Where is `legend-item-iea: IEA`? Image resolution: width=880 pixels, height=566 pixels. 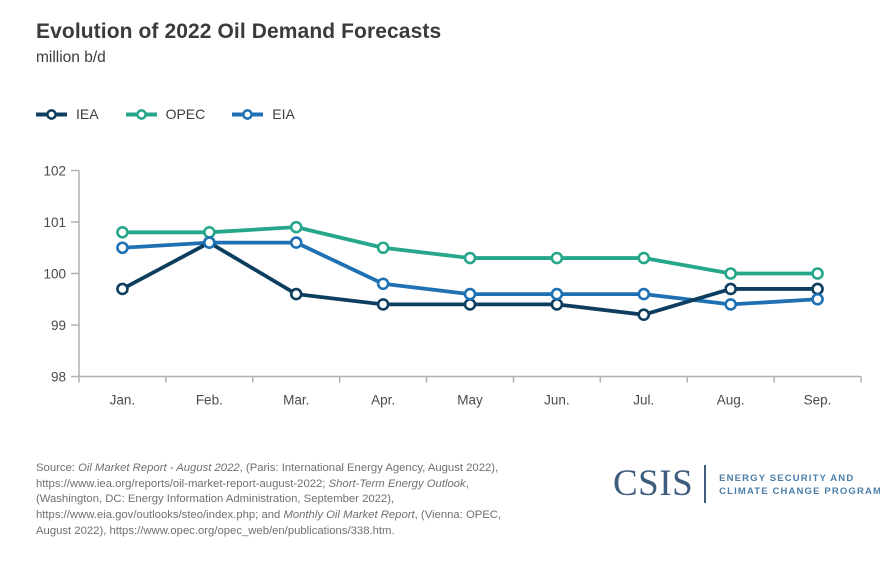
legend-item-iea: IEA is located at coordinates (67, 114).